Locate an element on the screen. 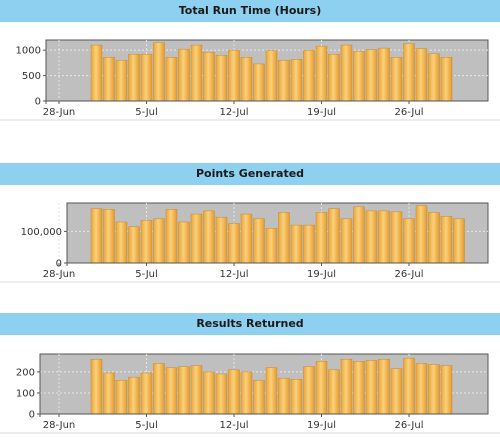 This screenshot has width=500, height=437. y-tick-label: 0 is located at coordinates (32, 415).